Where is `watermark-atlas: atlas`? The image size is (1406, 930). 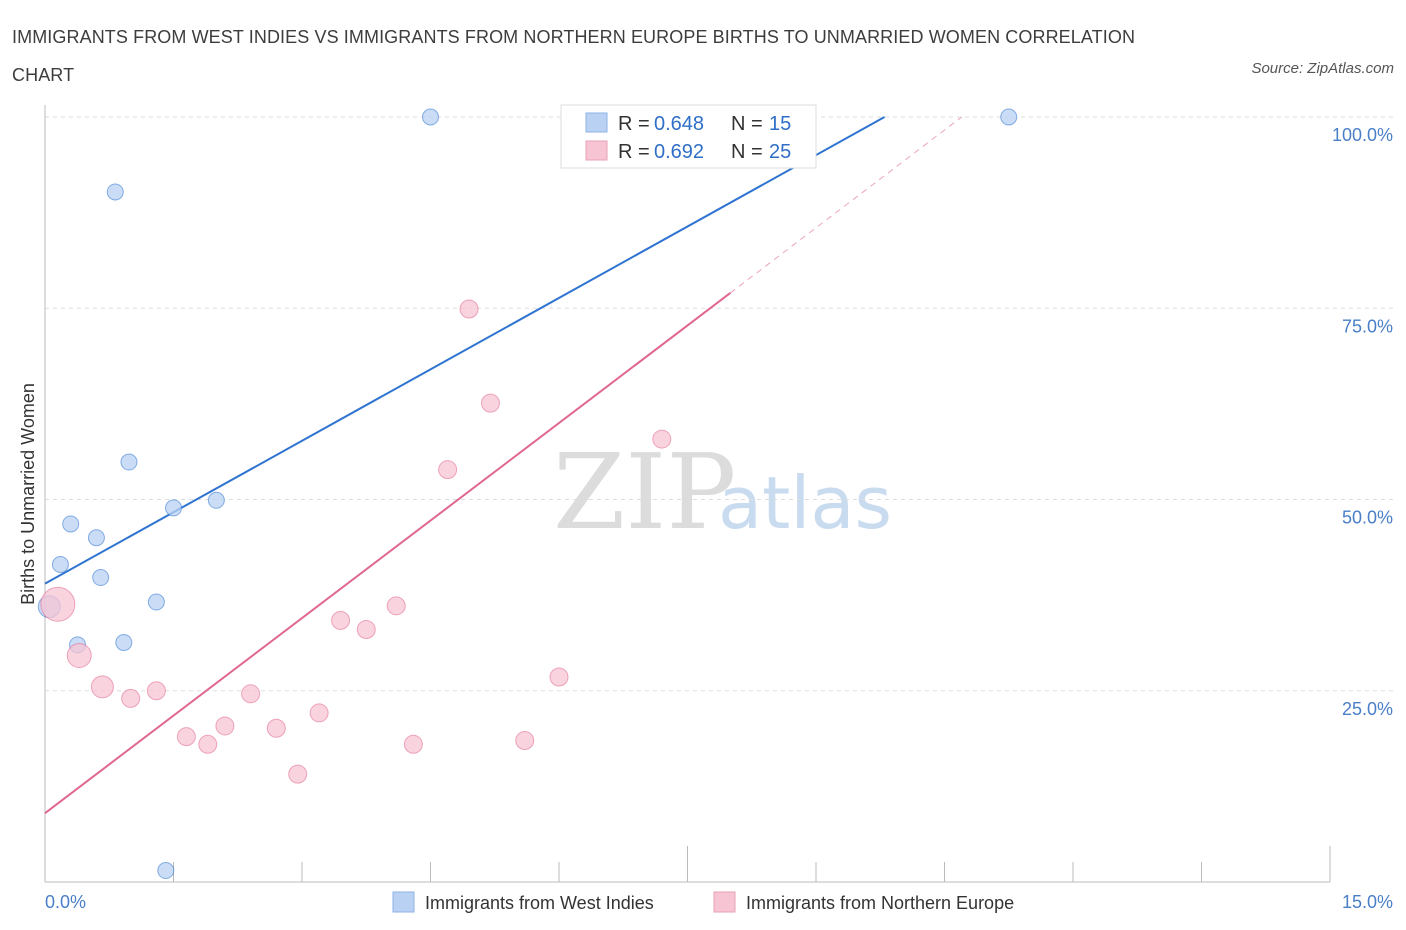 watermark-atlas: atlas is located at coordinates (805, 503).